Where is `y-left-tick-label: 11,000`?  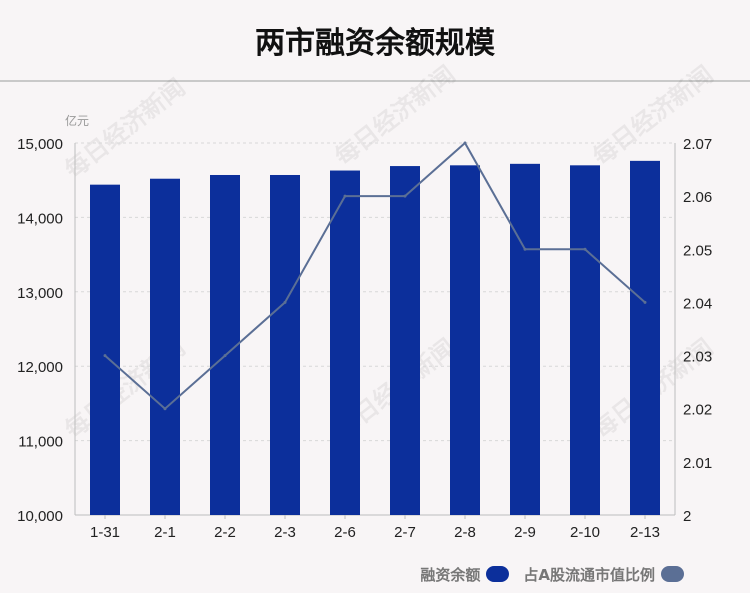 y-left-tick-label: 11,000 is located at coordinates (40, 442).